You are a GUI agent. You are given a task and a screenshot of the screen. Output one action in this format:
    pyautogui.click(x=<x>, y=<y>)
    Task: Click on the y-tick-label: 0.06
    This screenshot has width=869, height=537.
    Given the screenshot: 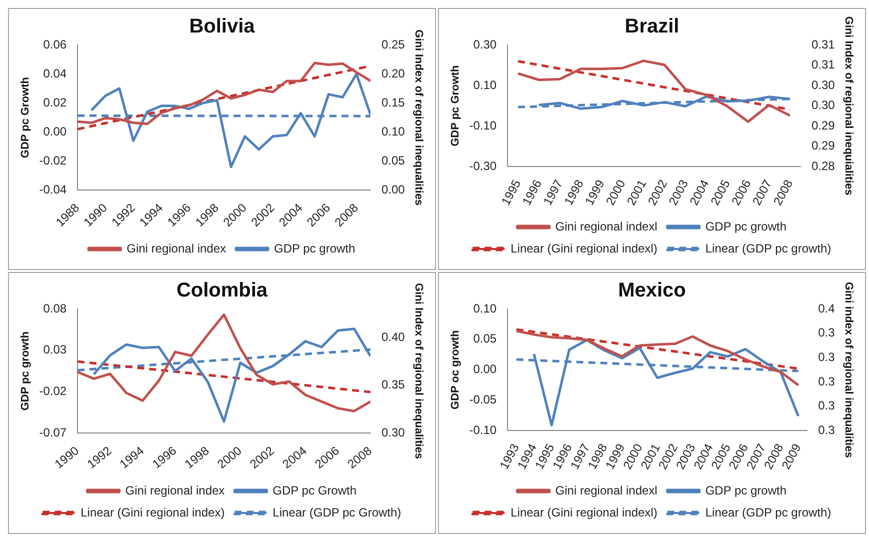 What is the action you would take?
    pyautogui.click(x=55, y=44)
    